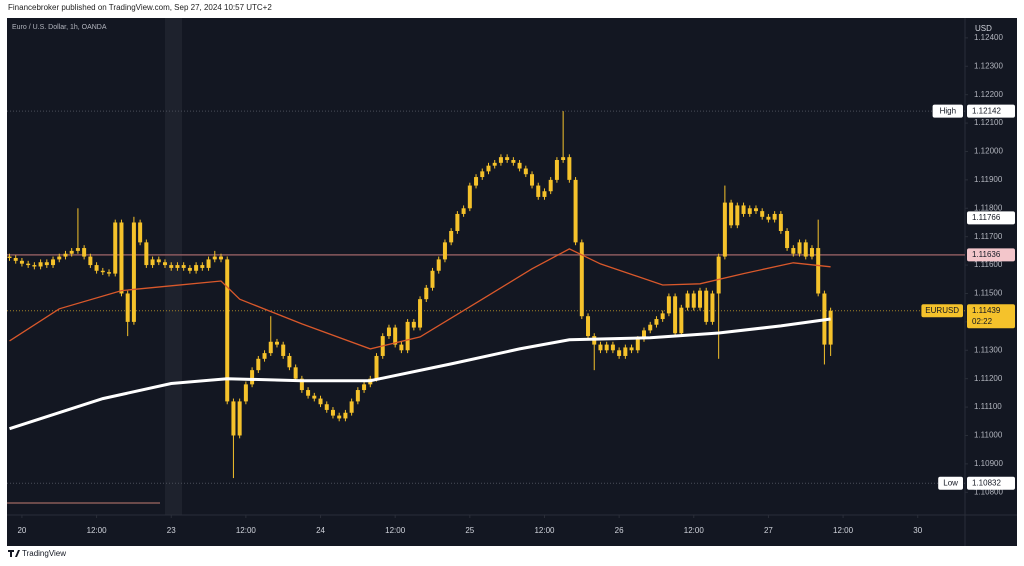 Image resolution: width=1024 pixels, height=566 pixels. I want to click on countdown-label: 02:22, so click(982, 321).